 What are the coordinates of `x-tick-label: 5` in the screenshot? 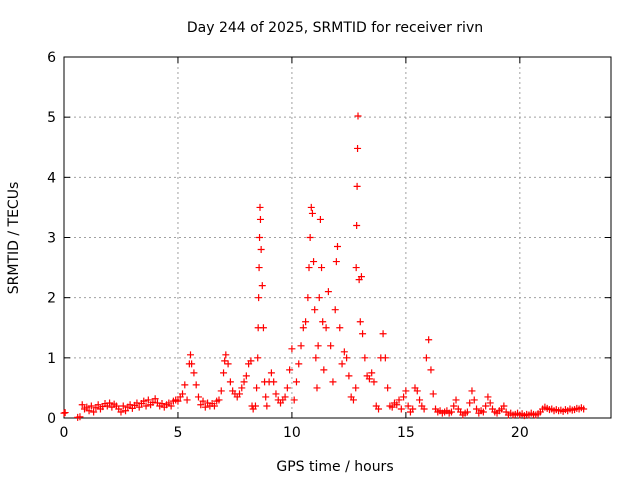 It's located at (177, 433).